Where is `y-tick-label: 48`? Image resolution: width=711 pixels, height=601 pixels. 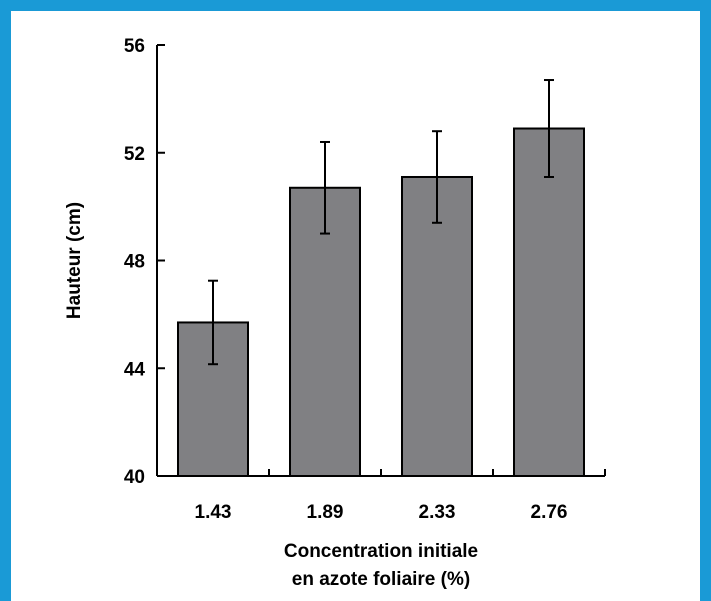
y-tick-label: 48 is located at coordinates (134, 262).